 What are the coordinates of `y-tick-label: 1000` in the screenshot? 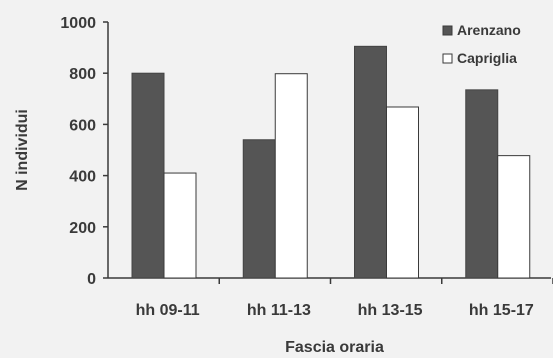 It's located at (78, 23).